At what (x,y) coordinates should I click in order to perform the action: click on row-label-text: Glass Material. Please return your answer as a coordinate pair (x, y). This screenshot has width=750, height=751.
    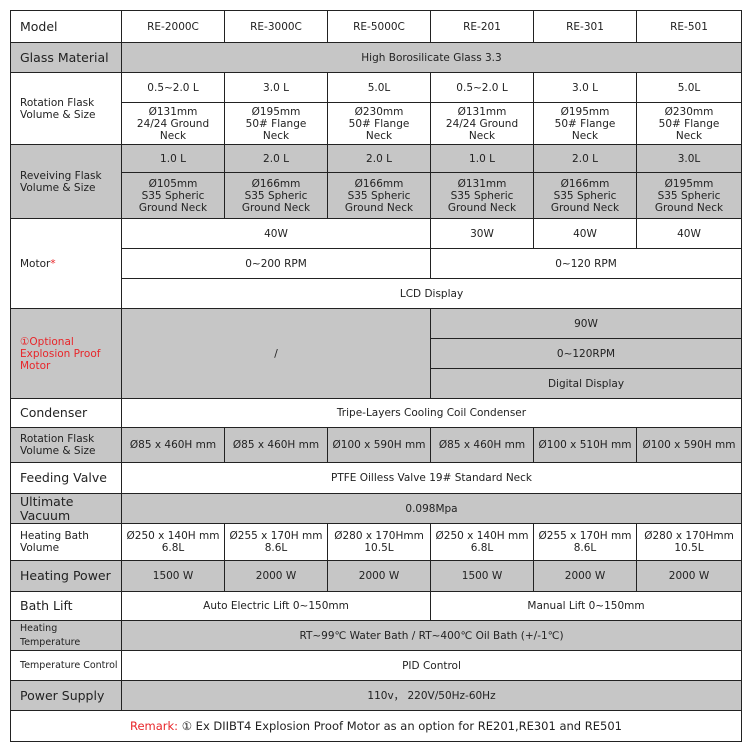
    Looking at the image, I should click on (64, 57).